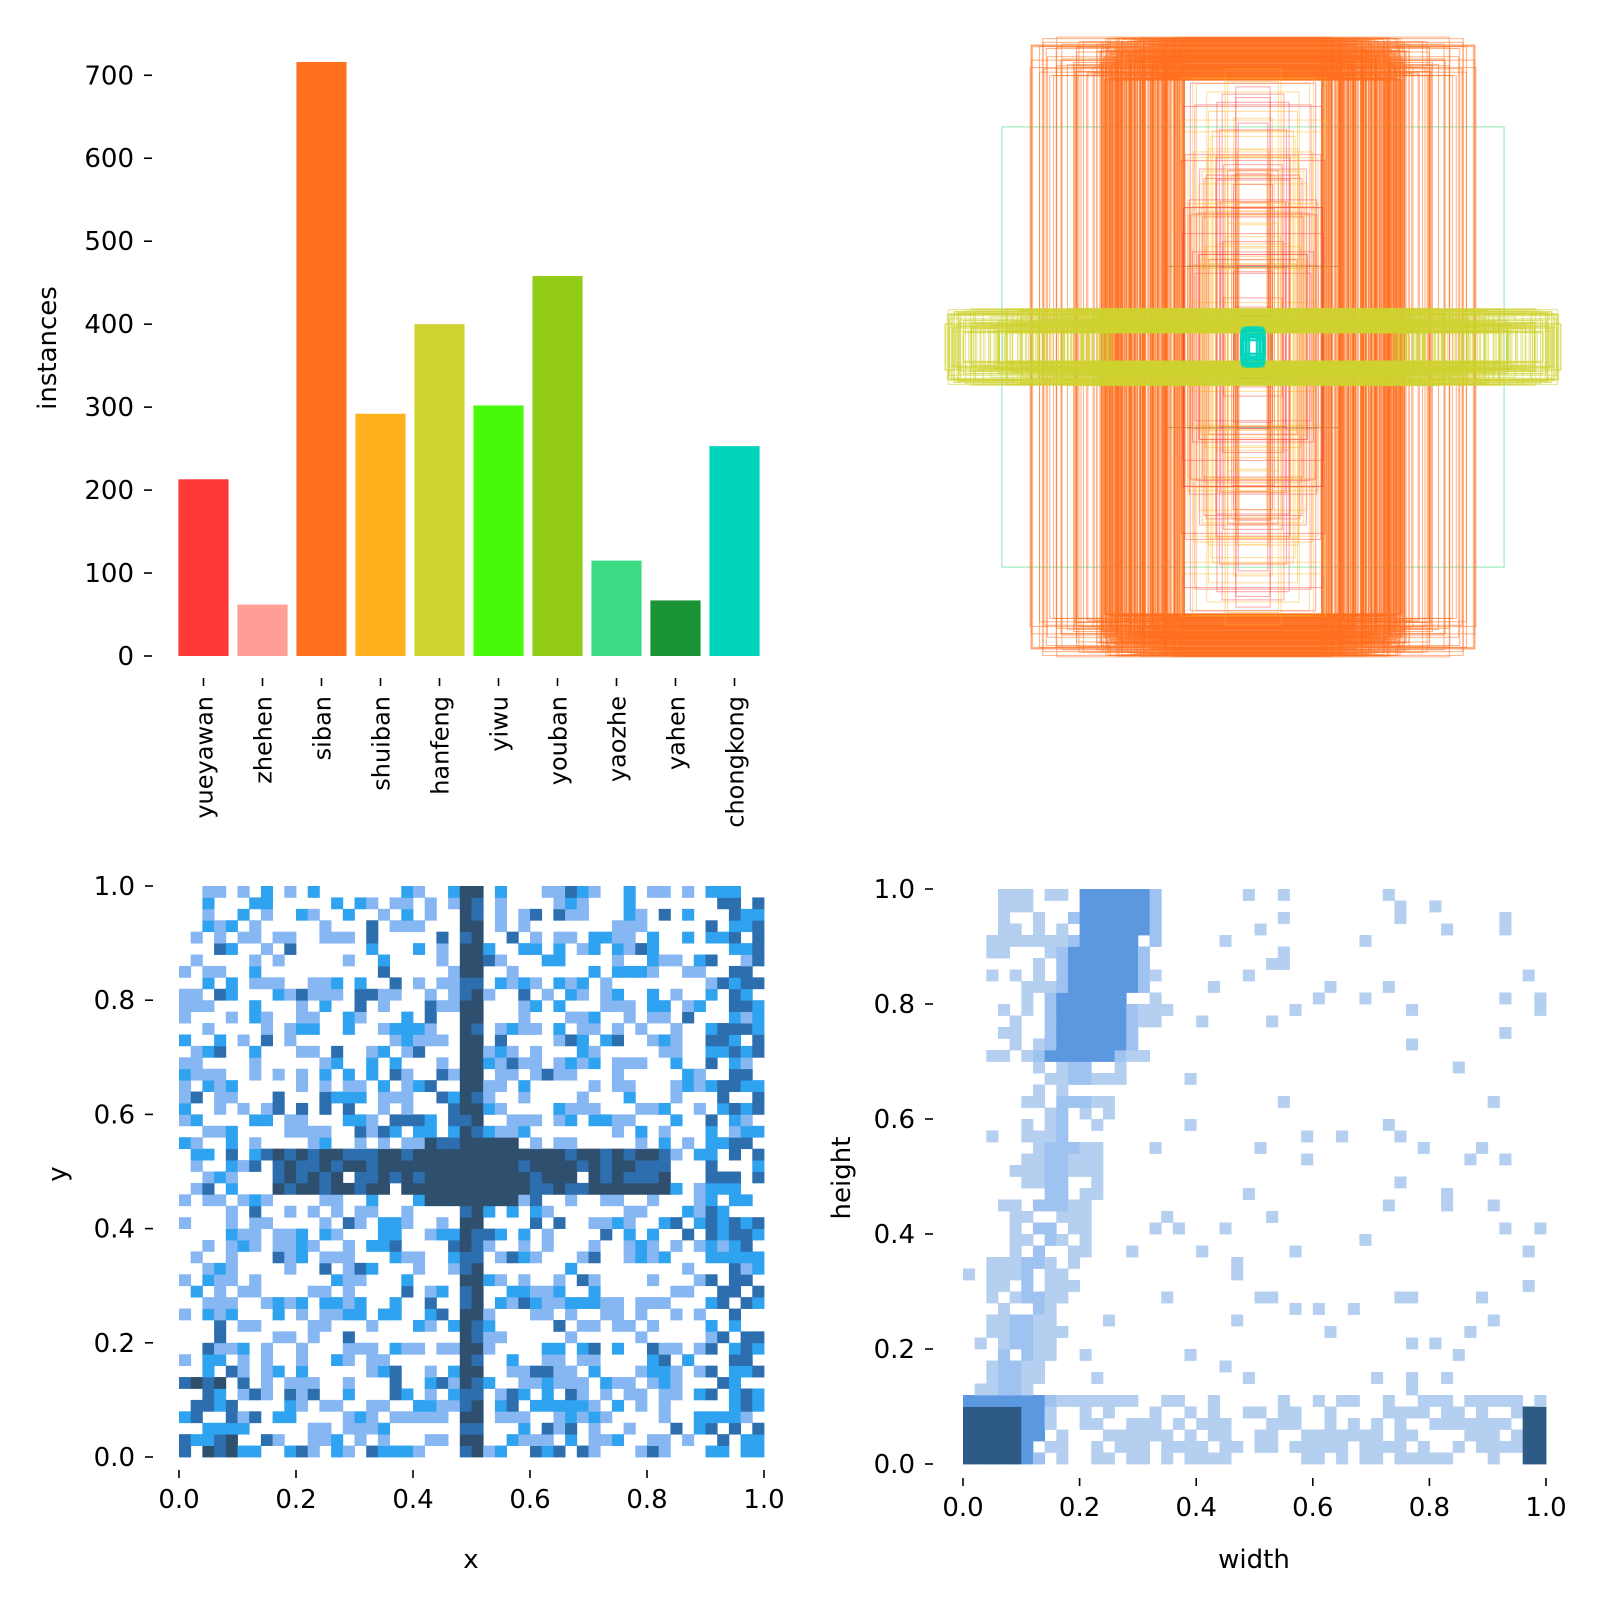 The height and width of the screenshot is (1600, 1600). What do you see at coordinates (323, 728) in the screenshot?
I see `bar-category-label: siban` at bounding box center [323, 728].